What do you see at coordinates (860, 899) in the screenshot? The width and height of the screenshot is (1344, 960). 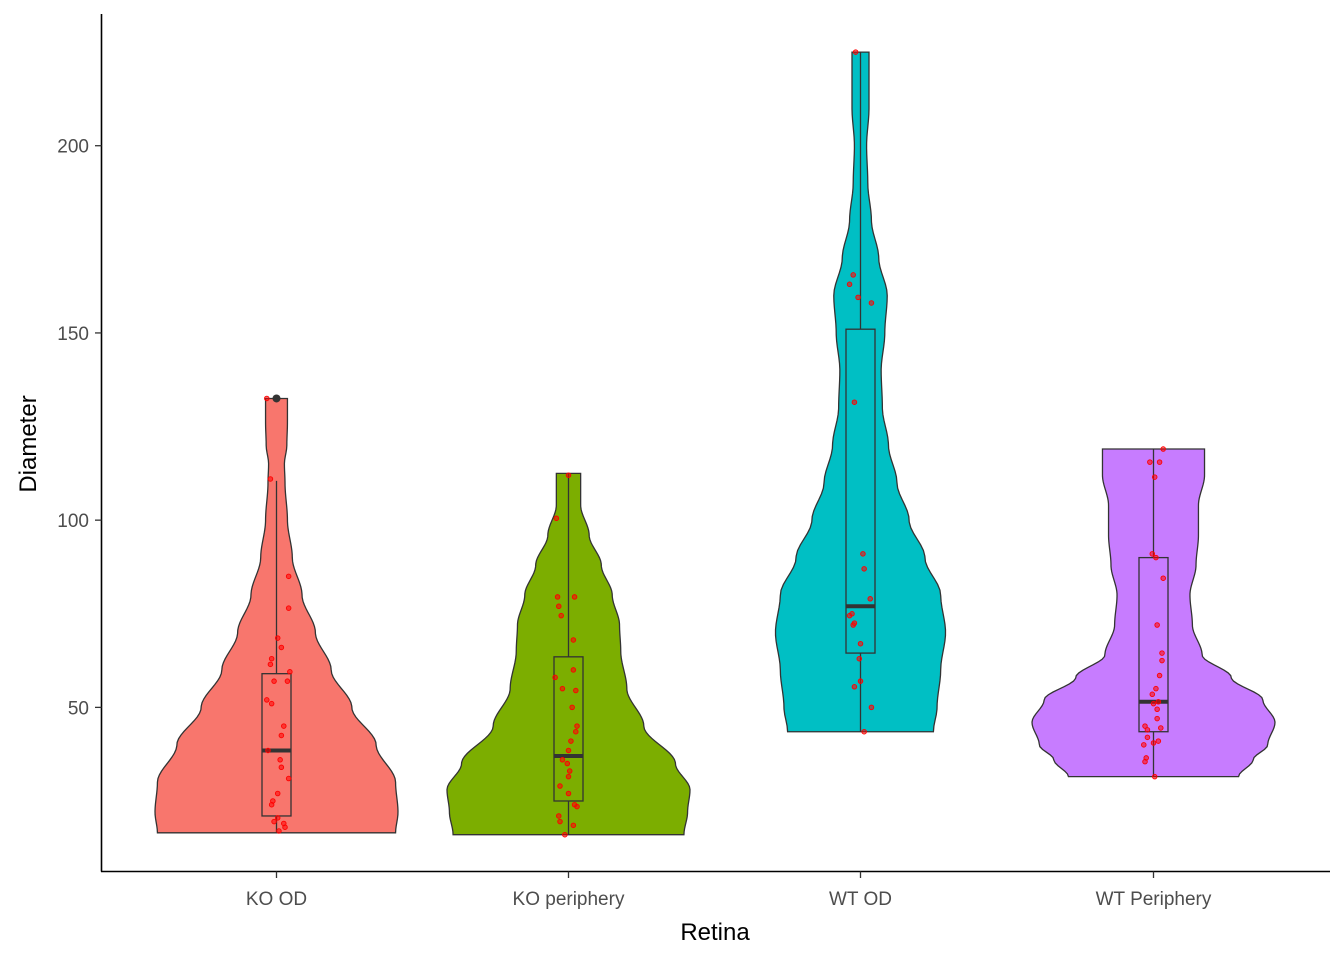 I see `x-tick-label-wt-od: WT OD` at bounding box center [860, 899].